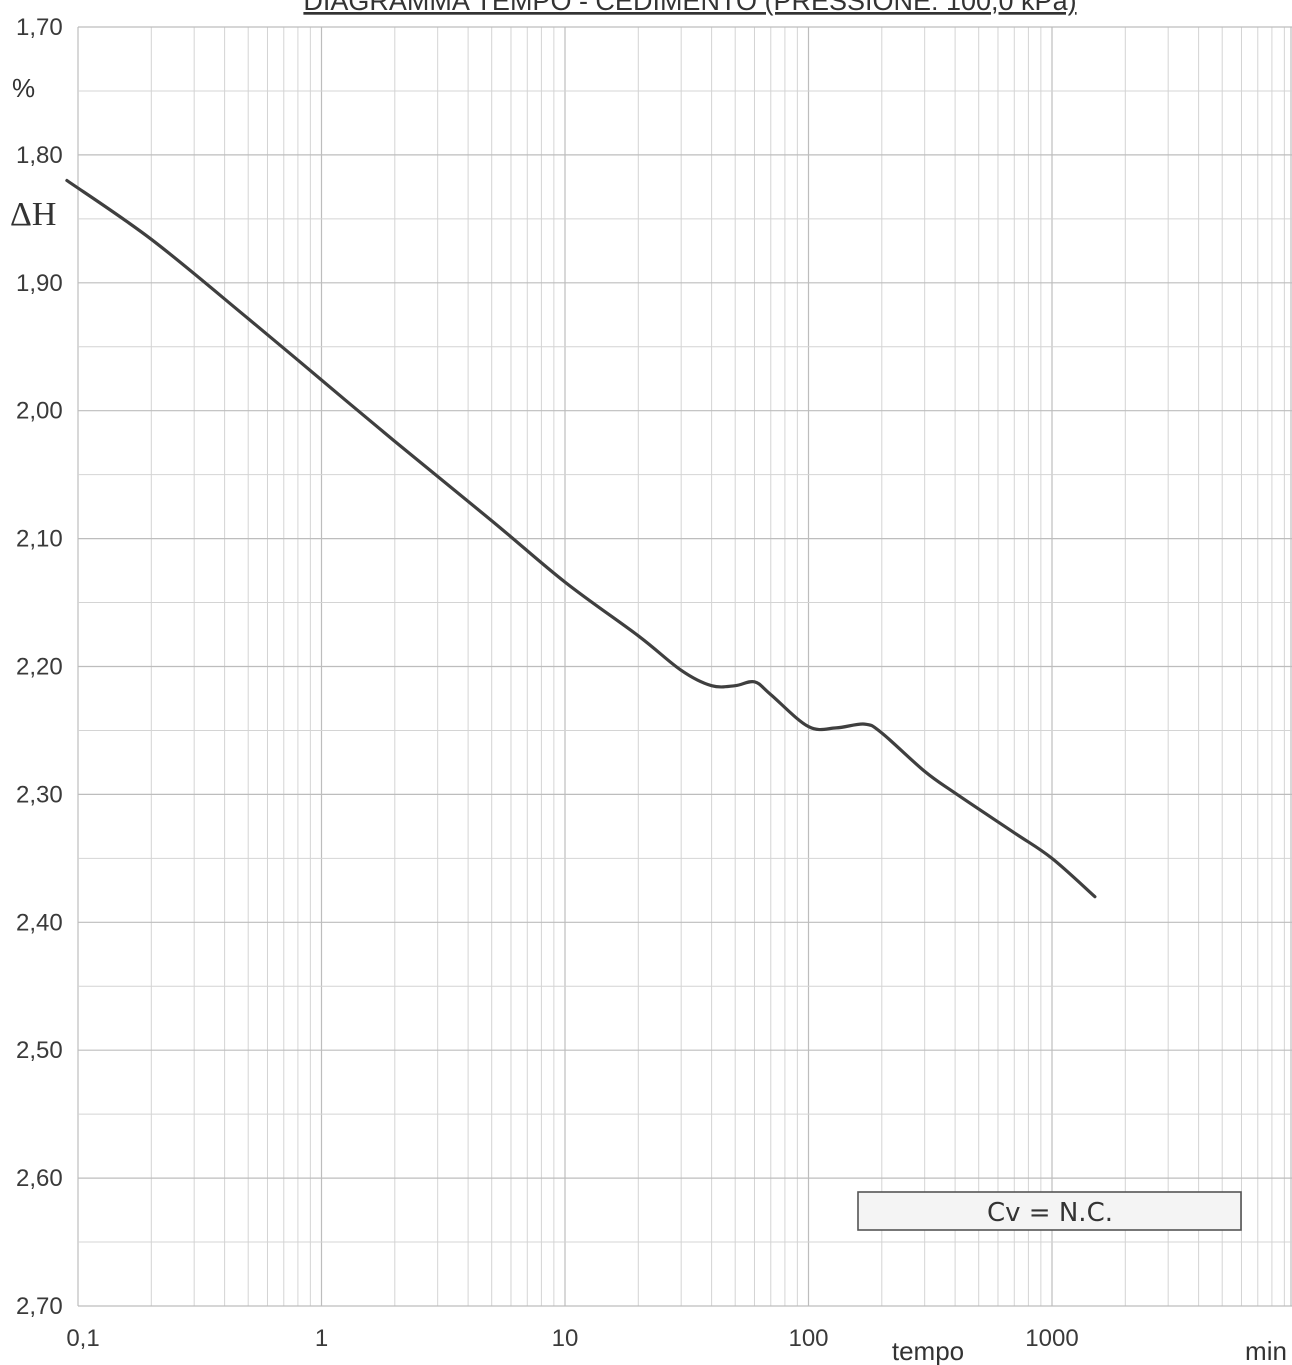 The width and height of the screenshot is (1292, 1365). Describe the element at coordinates (39, 1050) in the screenshot. I see `y-tick-label: 2,50` at that location.